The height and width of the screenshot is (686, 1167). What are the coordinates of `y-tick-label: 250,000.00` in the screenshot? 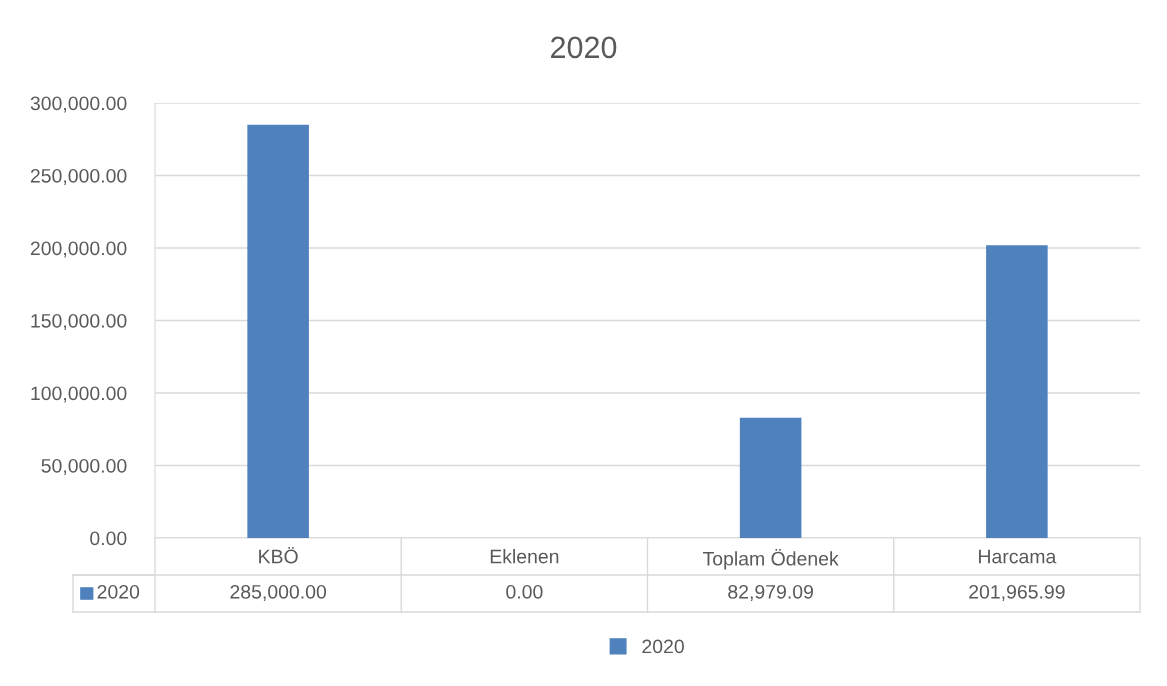 It's located at (78, 177).